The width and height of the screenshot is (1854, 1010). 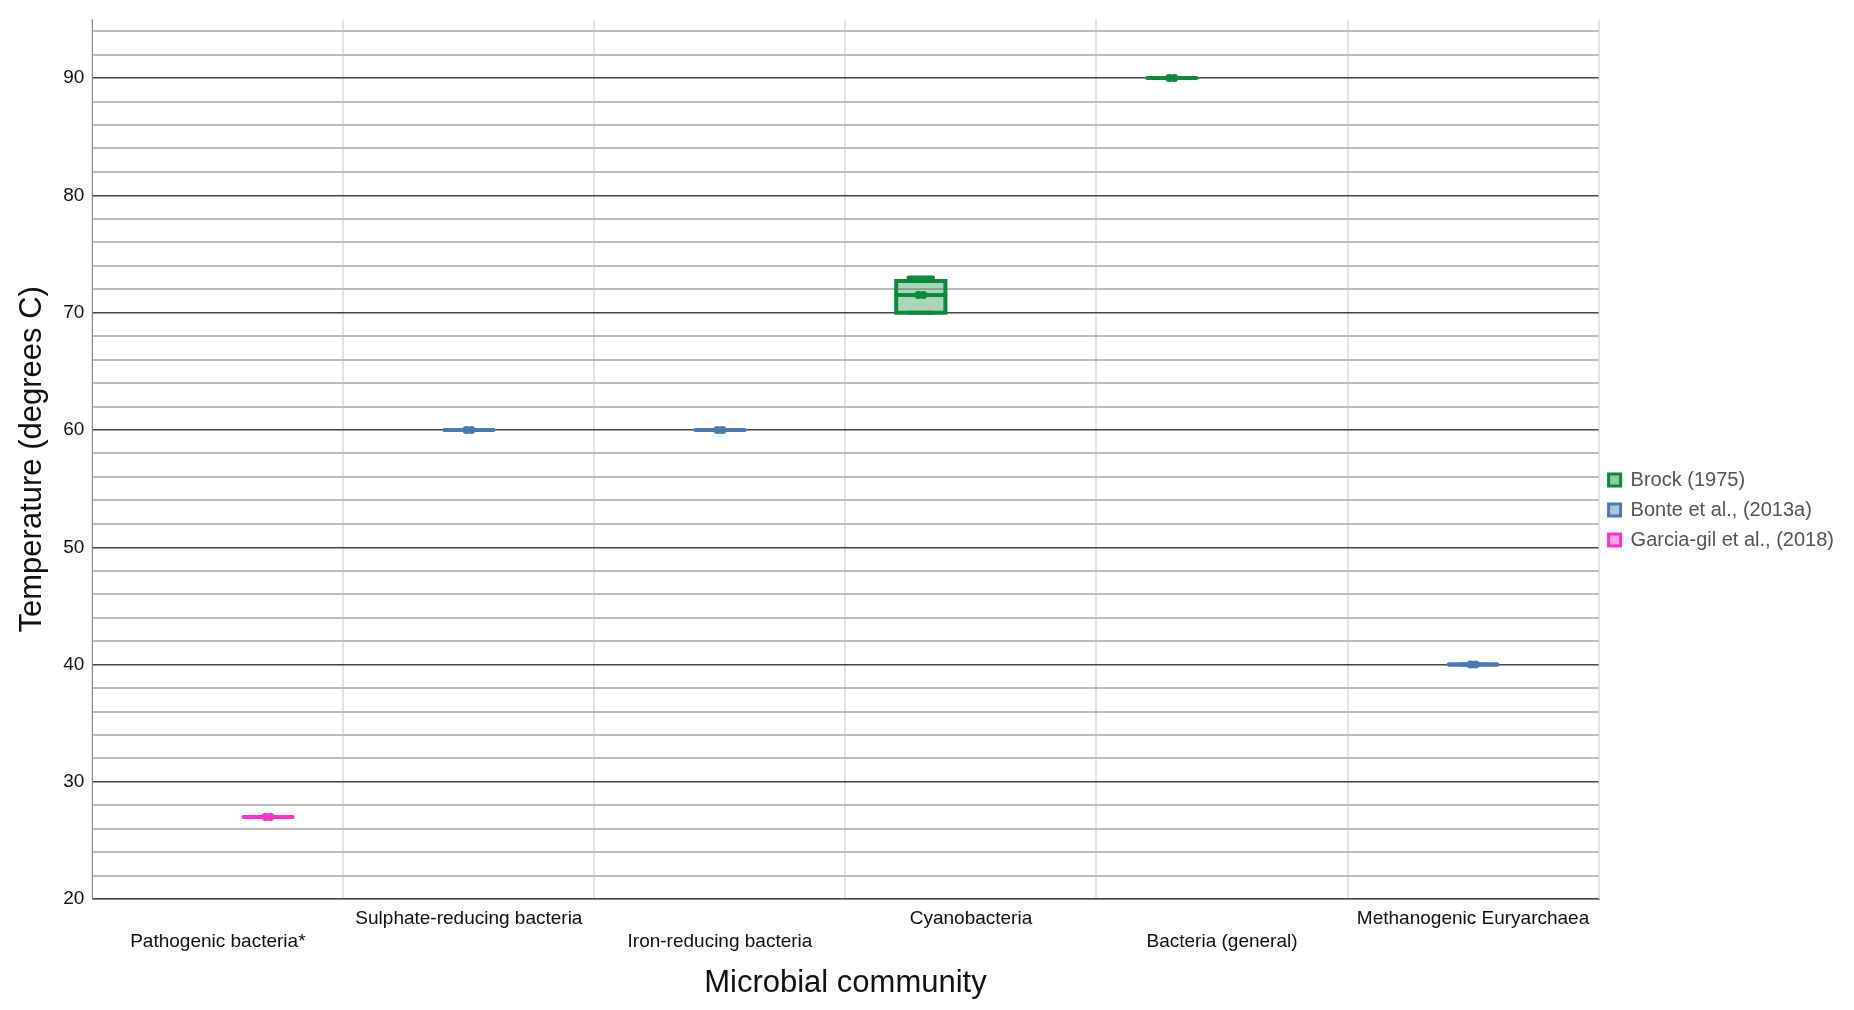 What do you see at coordinates (1688, 478) in the screenshot?
I see `legend-label: Brock (1975)` at bounding box center [1688, 478].